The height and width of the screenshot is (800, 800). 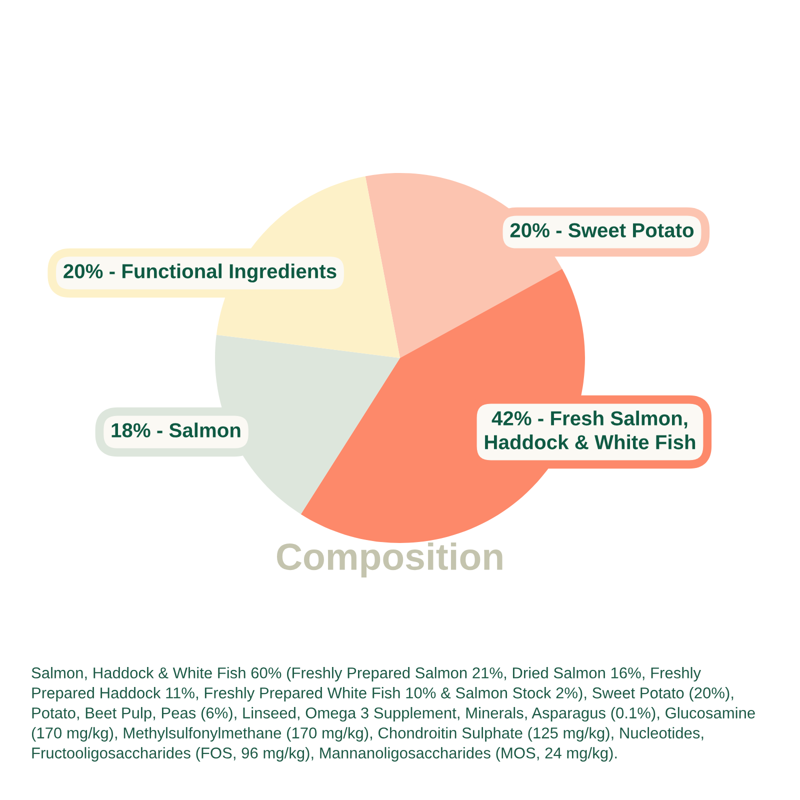 I want to click on slice-label: 20% - Sweet Potato, so click(x=602, y=230).